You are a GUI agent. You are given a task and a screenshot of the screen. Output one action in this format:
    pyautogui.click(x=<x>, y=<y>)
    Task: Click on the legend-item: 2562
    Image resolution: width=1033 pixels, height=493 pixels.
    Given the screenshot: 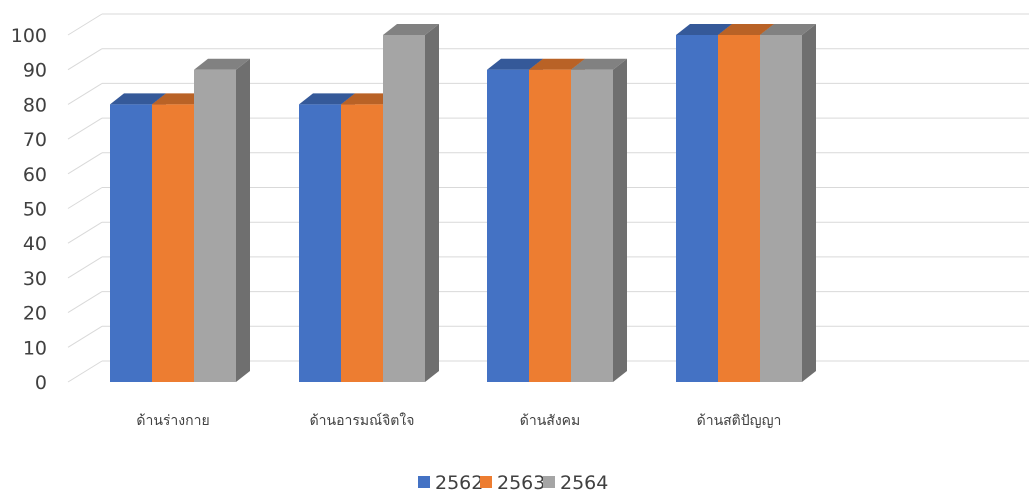 What is the action you would take?
    pyautogui.click(x=450, y=482)
    